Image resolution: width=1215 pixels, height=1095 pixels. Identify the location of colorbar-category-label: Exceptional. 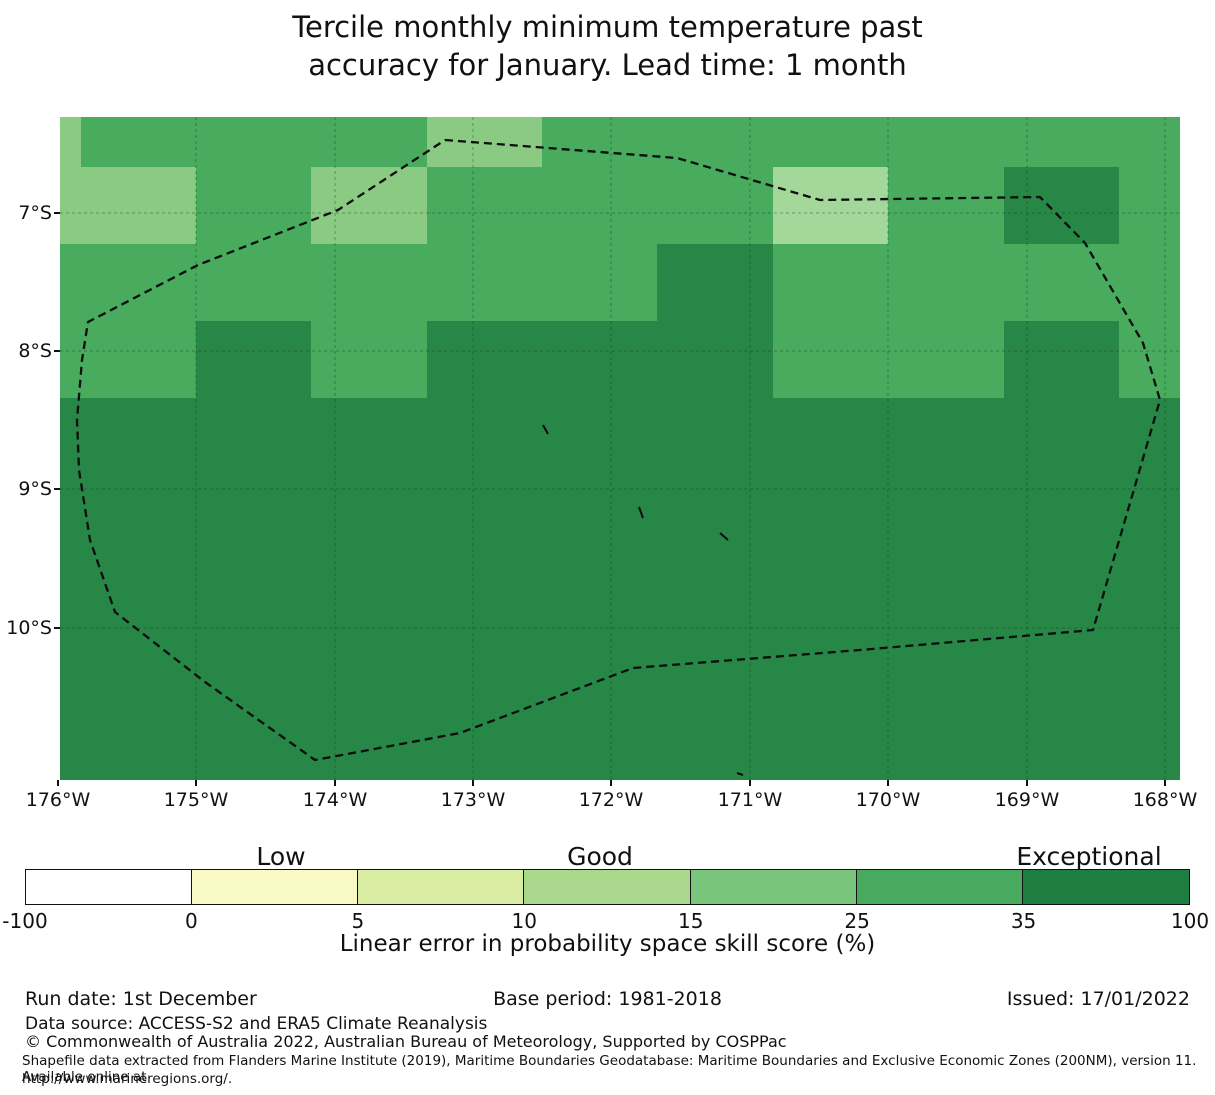
(1089, 856).